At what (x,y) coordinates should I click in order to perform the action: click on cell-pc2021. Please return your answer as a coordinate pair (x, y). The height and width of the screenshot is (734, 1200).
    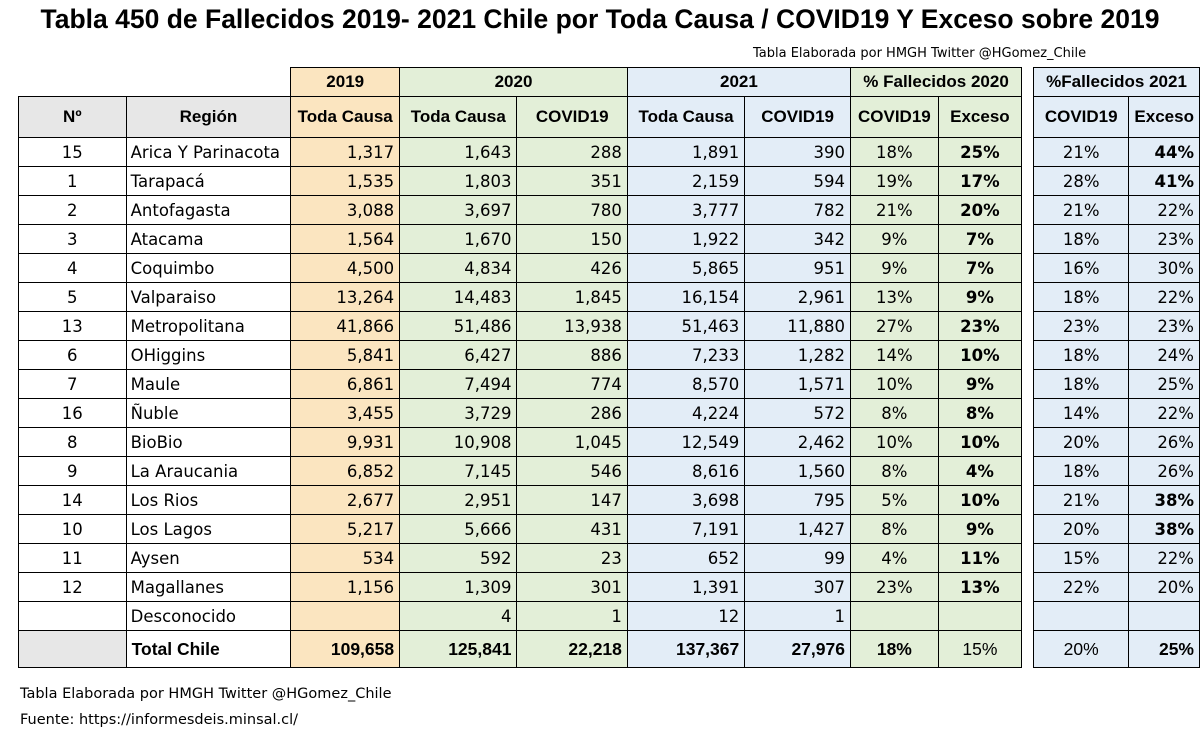
    Looking at the image, I should click on (1081, 616).